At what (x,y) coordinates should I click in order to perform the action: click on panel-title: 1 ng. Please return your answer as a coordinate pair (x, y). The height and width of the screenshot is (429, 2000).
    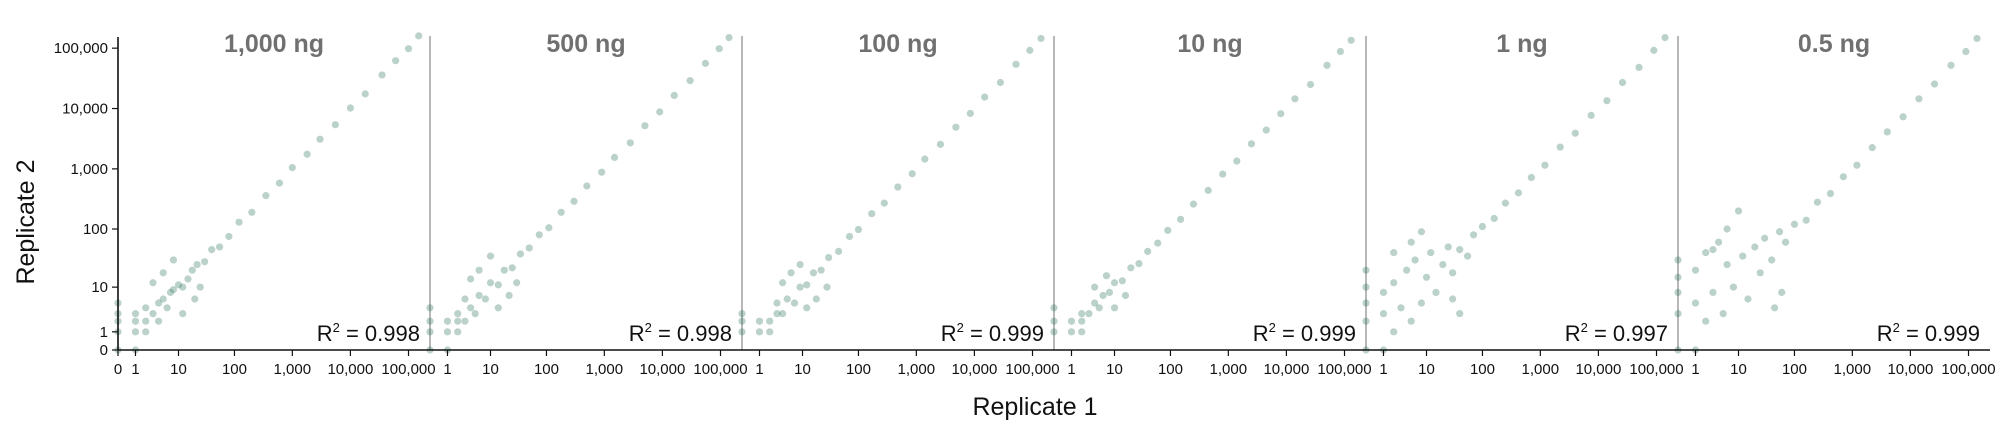
    Looking at the image, I should click on (1521, 44).